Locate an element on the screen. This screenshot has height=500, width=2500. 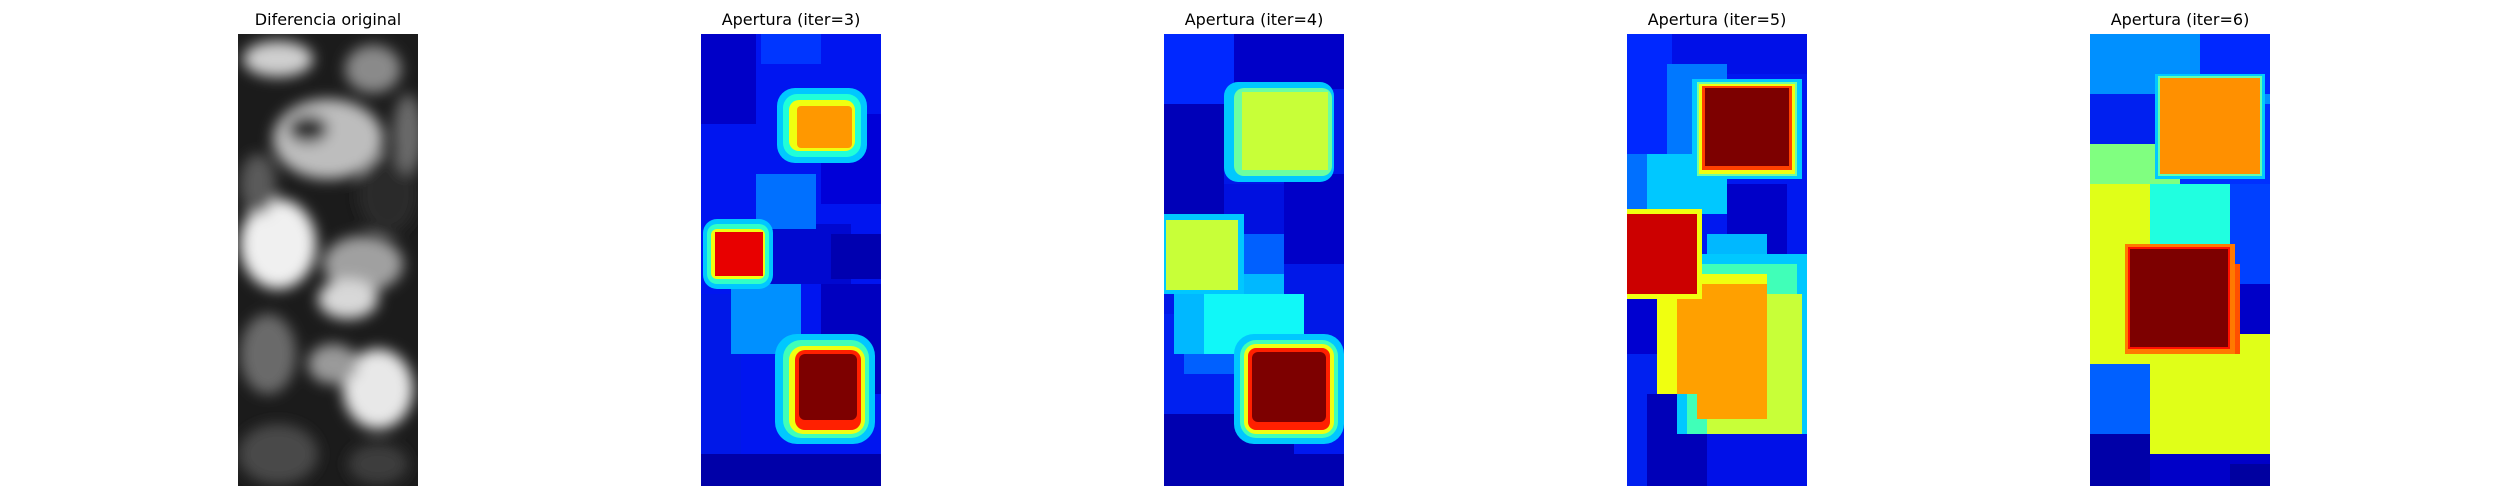
panel-title: Apertura (iter=3) is located at coordinates (791, 19).